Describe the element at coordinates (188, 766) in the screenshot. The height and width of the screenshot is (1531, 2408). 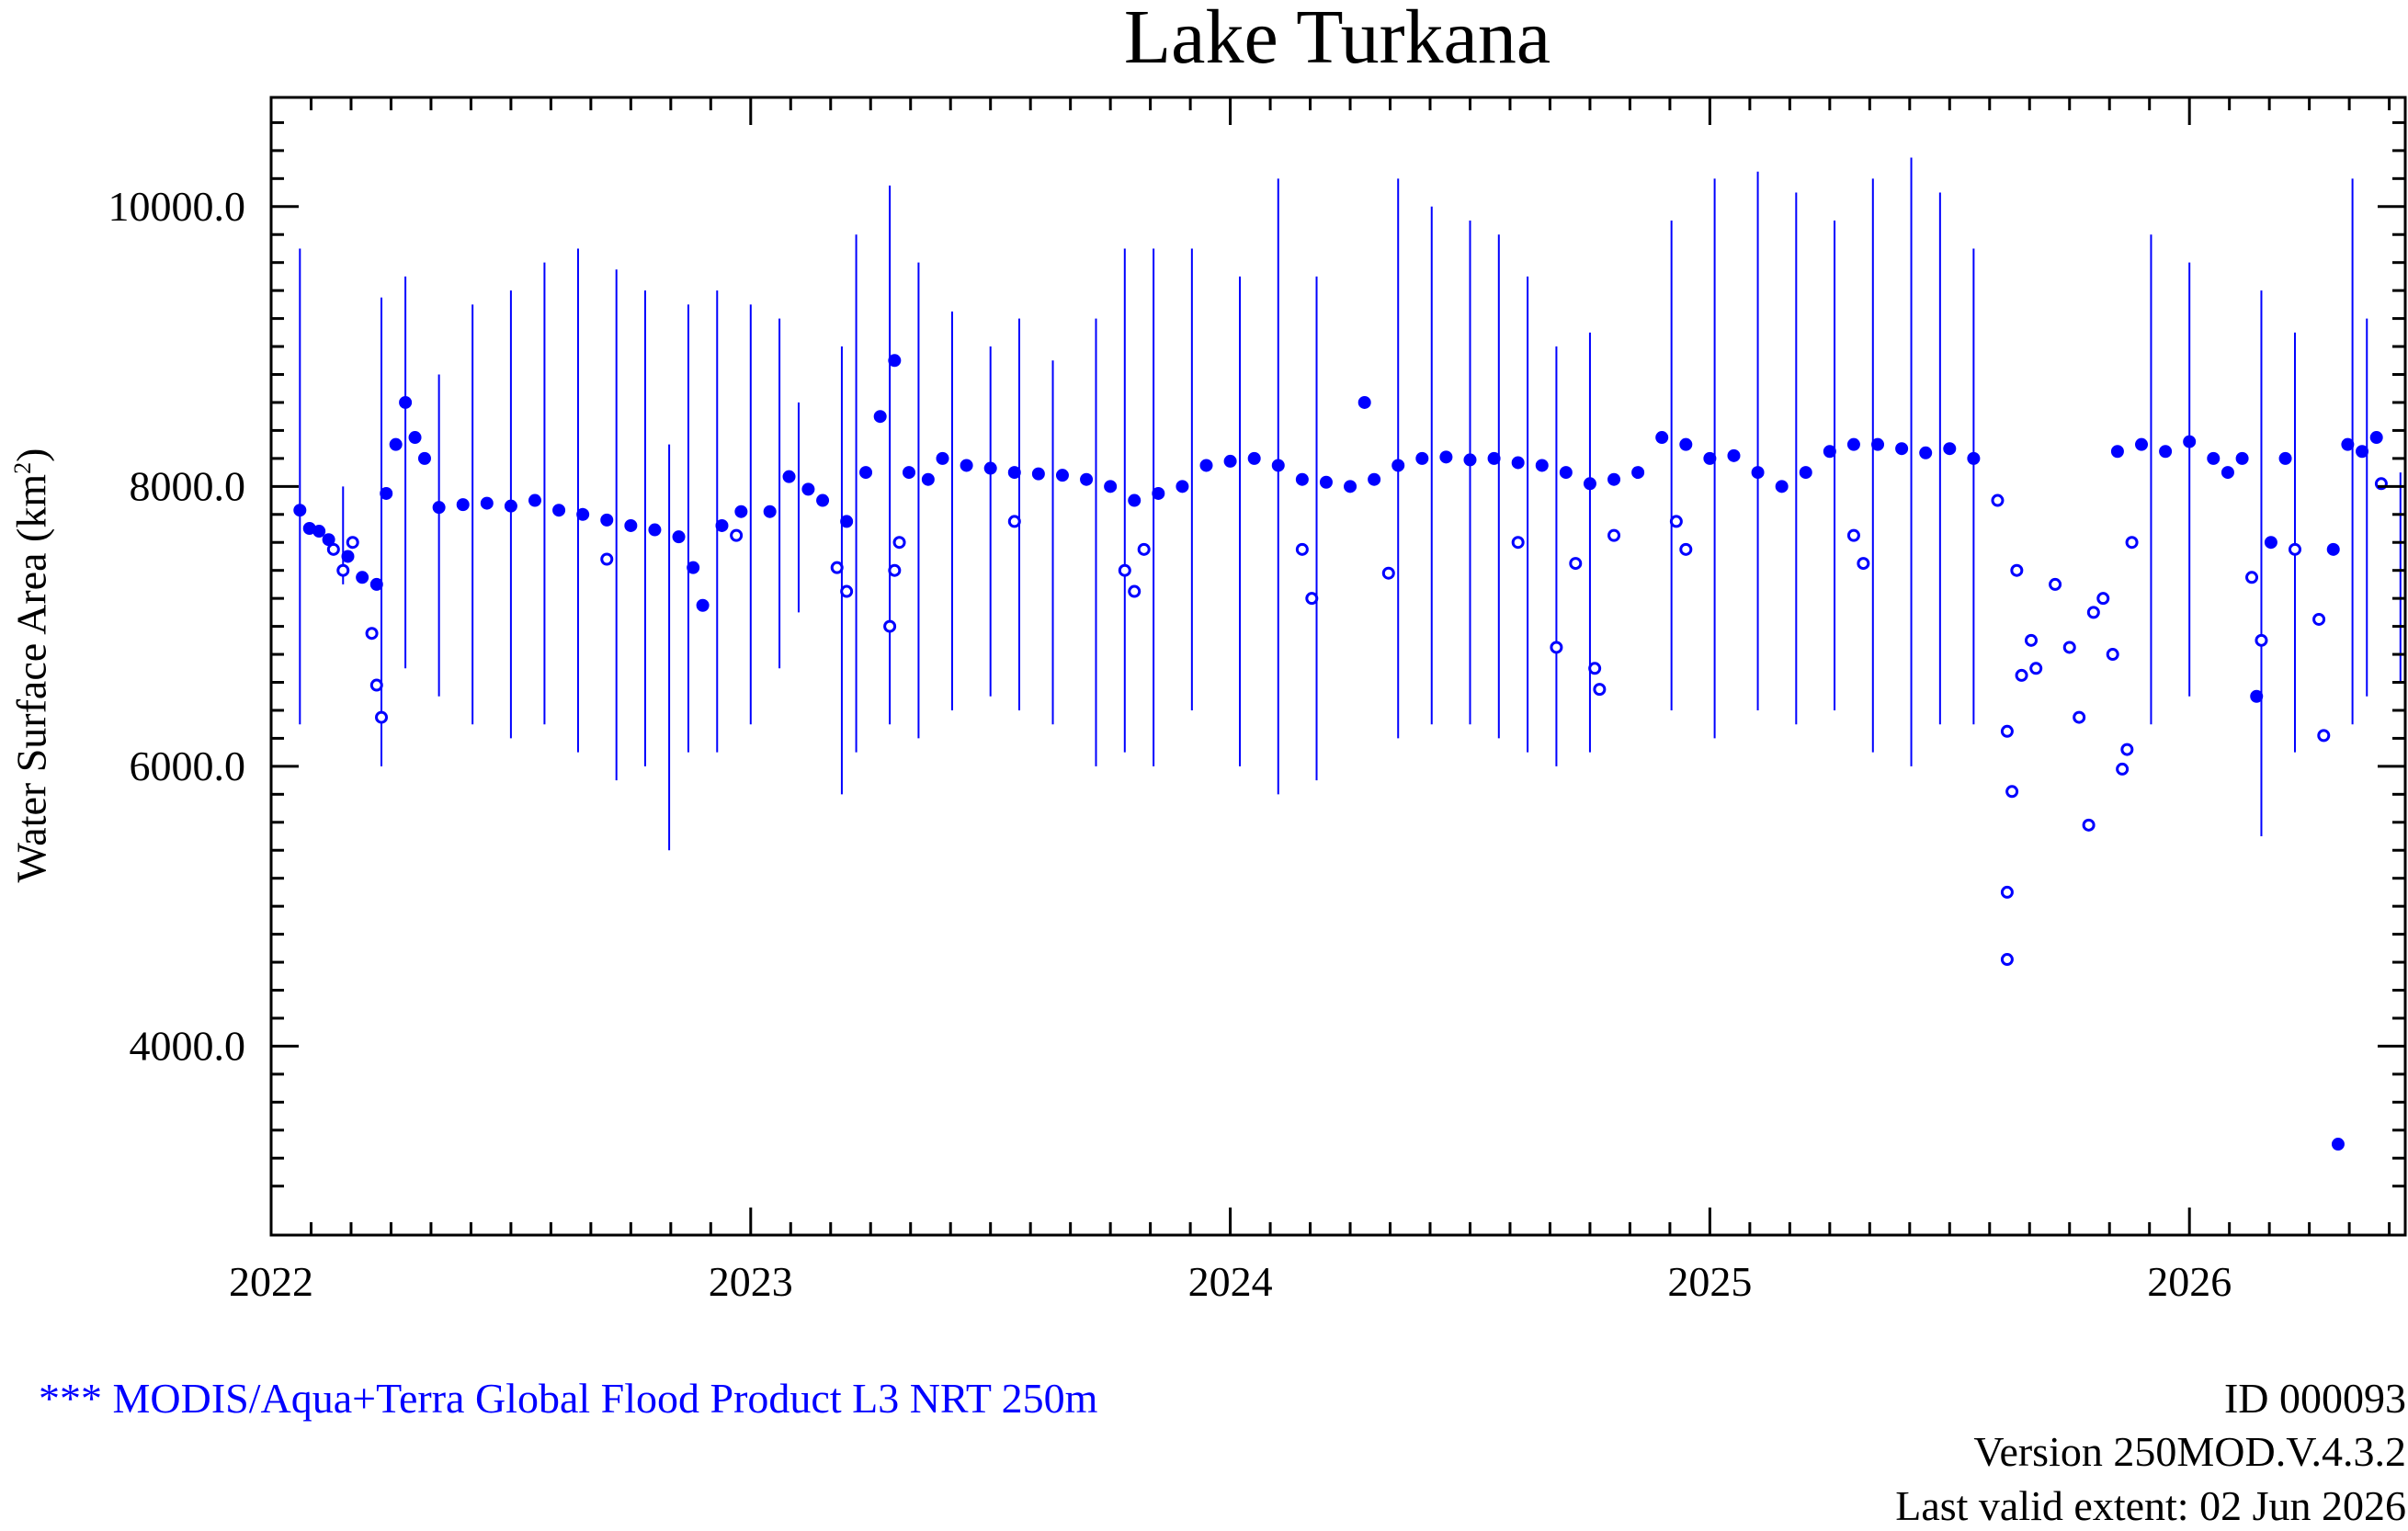
I see `y-tick-label-1: 6000.0` at that location.